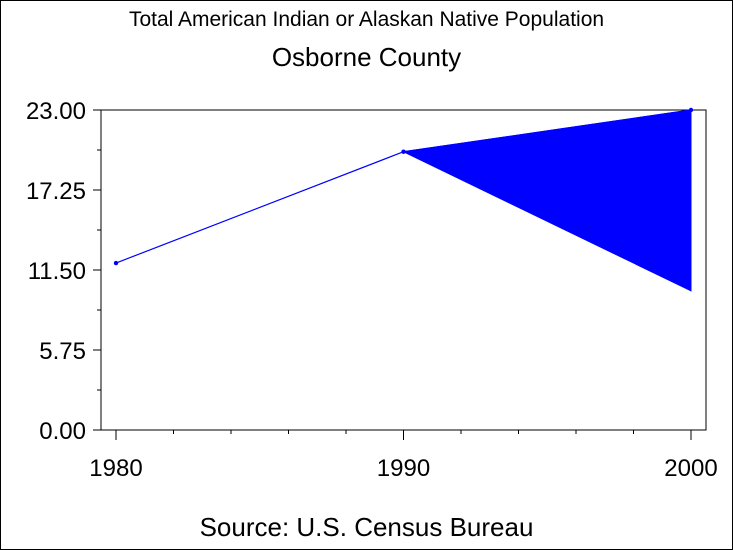 The width and height of the screenshot is (733, 550). I want to click on source-note: Source: U.S. Census Bureau, so click(366, 527).